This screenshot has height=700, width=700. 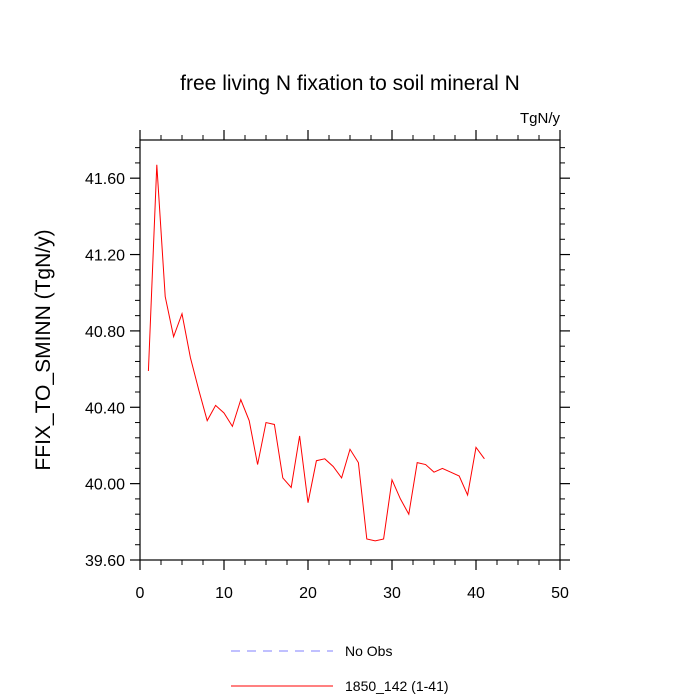 What do you see at coordinates (540, 118) in the screenshot?
I see `units-label: TgN/y` at bounding box center [540, 118].